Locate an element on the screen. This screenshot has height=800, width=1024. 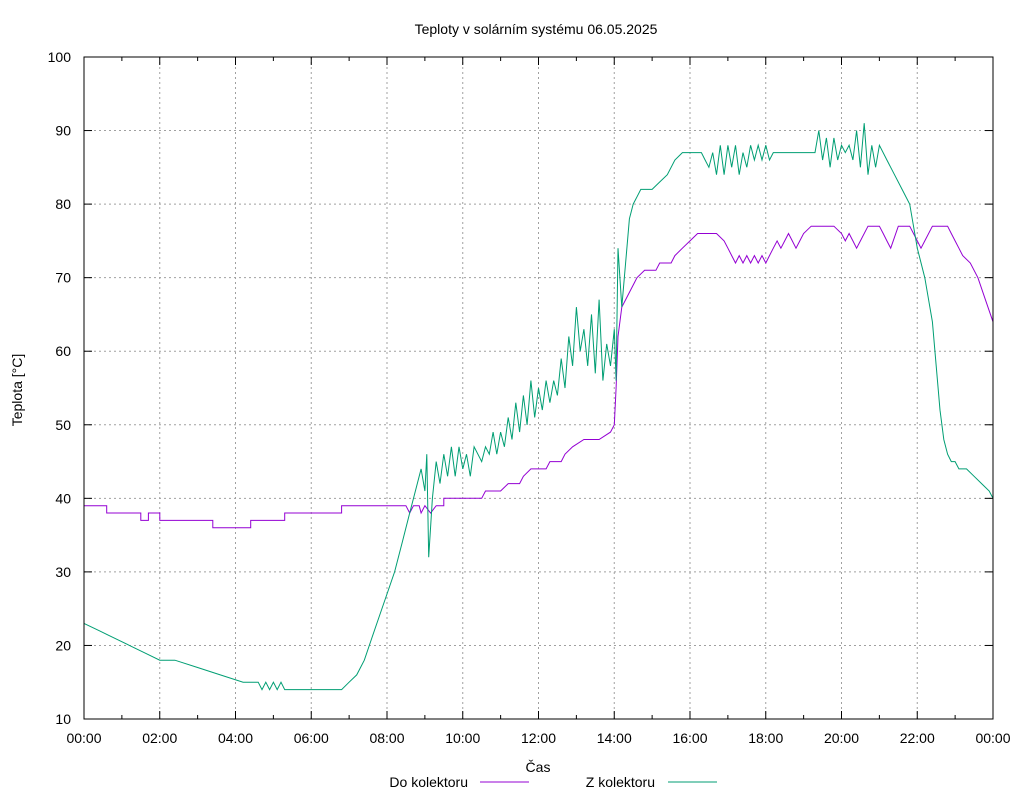
x-tick-label: 10:00 is located at coordinates (462, 738).